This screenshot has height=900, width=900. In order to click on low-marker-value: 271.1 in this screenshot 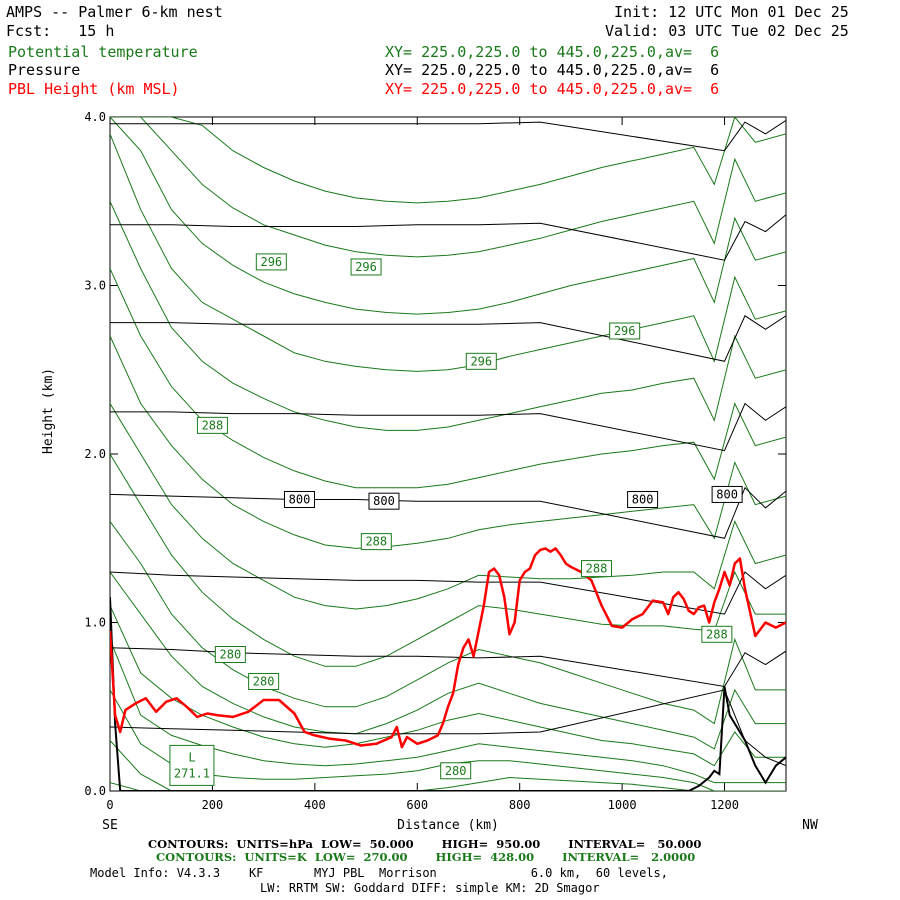, I will do `click(192, 773)`.